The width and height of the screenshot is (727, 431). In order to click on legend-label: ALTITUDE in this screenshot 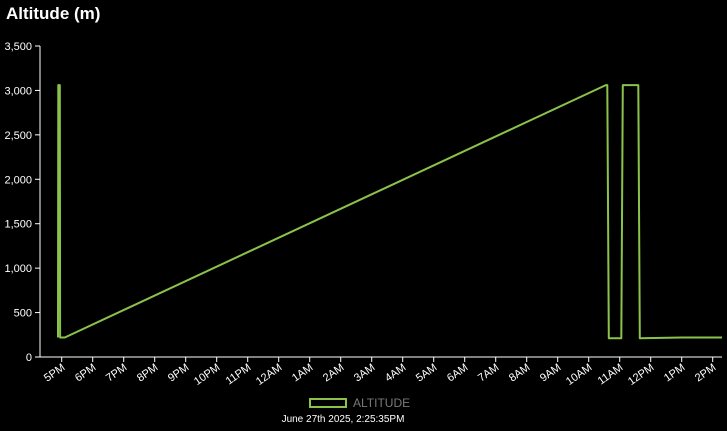, I will do `click(382, 403)`.